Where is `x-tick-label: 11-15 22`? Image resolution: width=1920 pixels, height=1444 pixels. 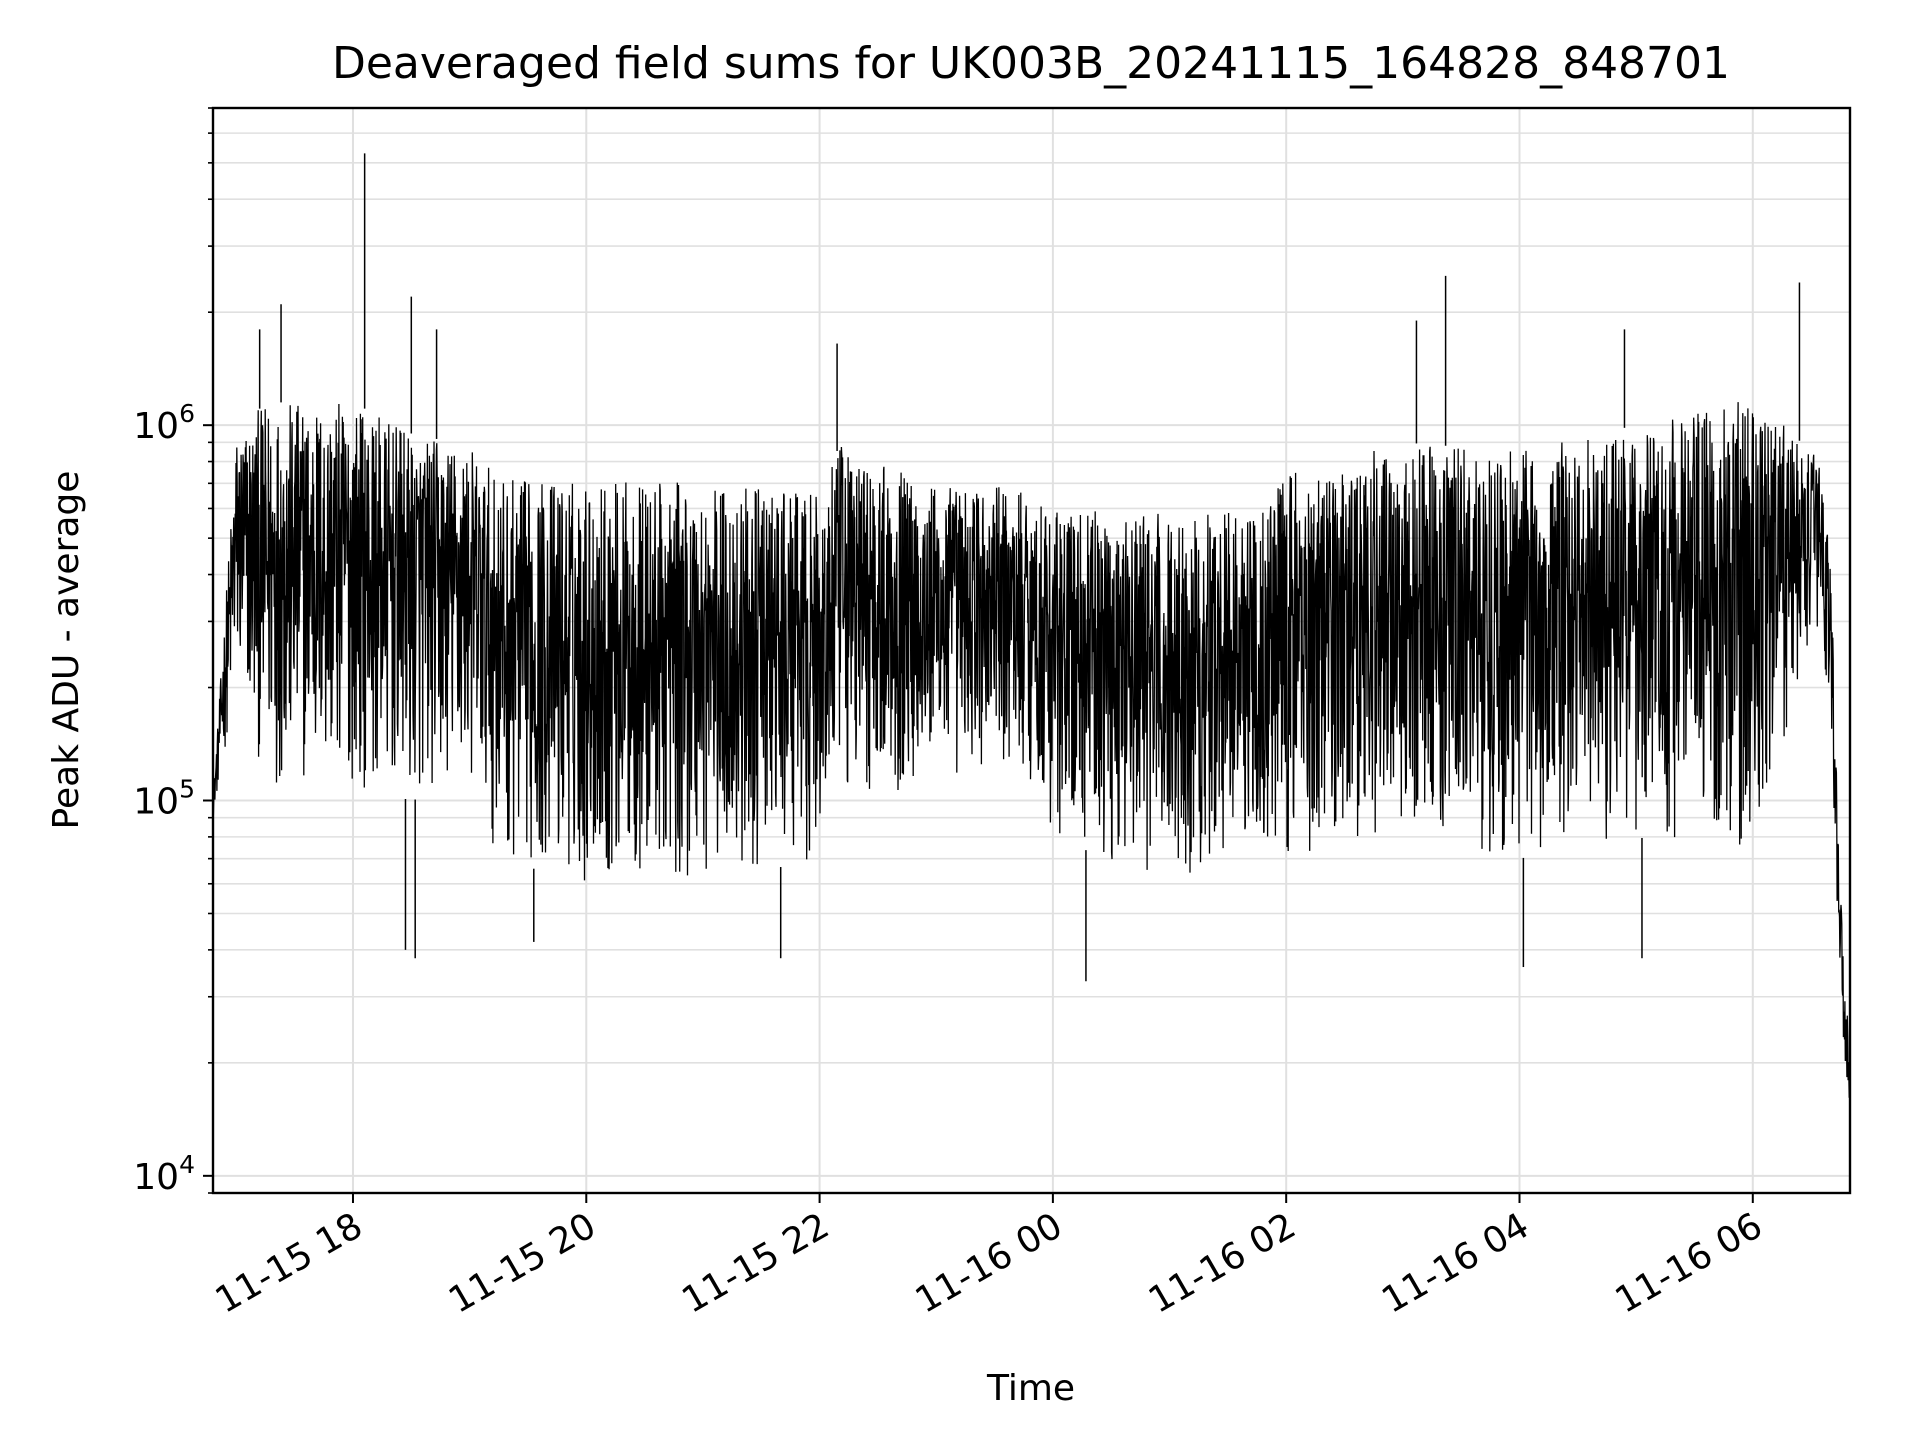 x-tick-label: 11-15 22 is located at coordinates (755, 1263).